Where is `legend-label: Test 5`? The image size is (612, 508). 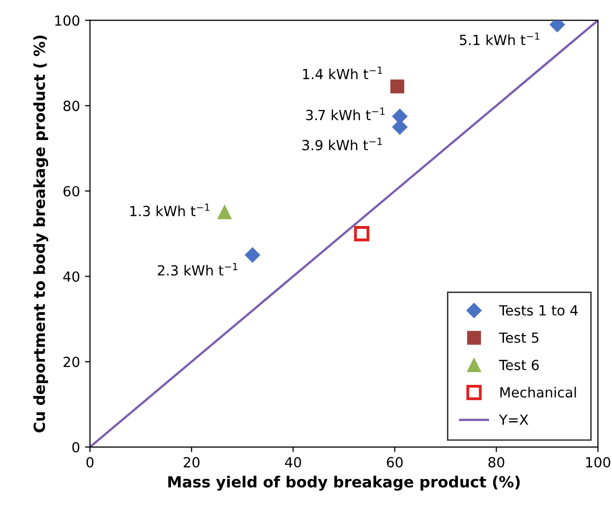
legend-label: Test 5 is located at coordinates (518, 337).